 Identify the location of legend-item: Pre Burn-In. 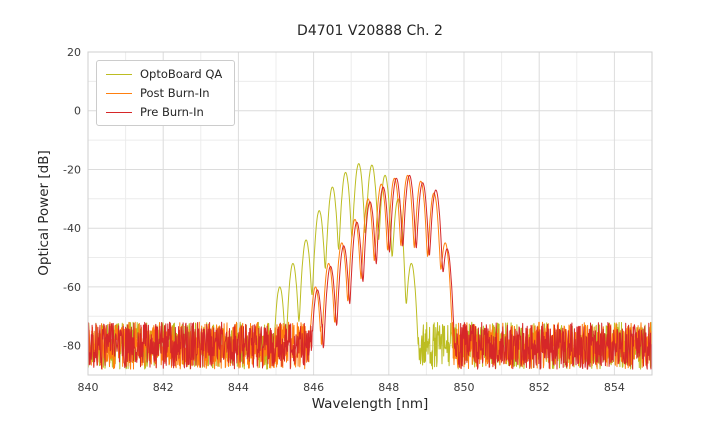
(164, 112).